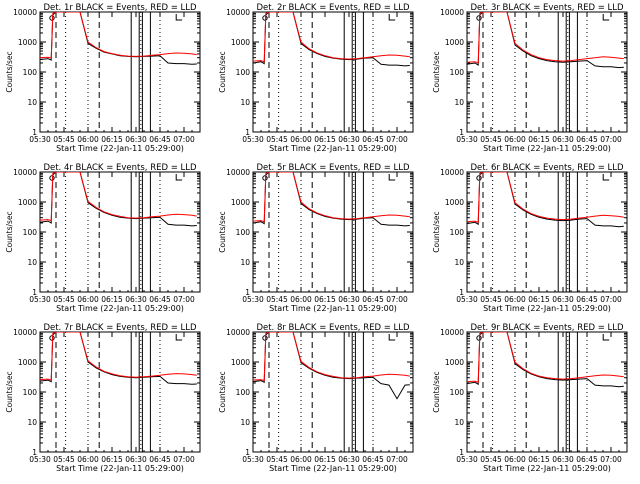  I want to click on panel-title: Det. 9r BLACK = Events, RED = LLD, so click(547, 328).